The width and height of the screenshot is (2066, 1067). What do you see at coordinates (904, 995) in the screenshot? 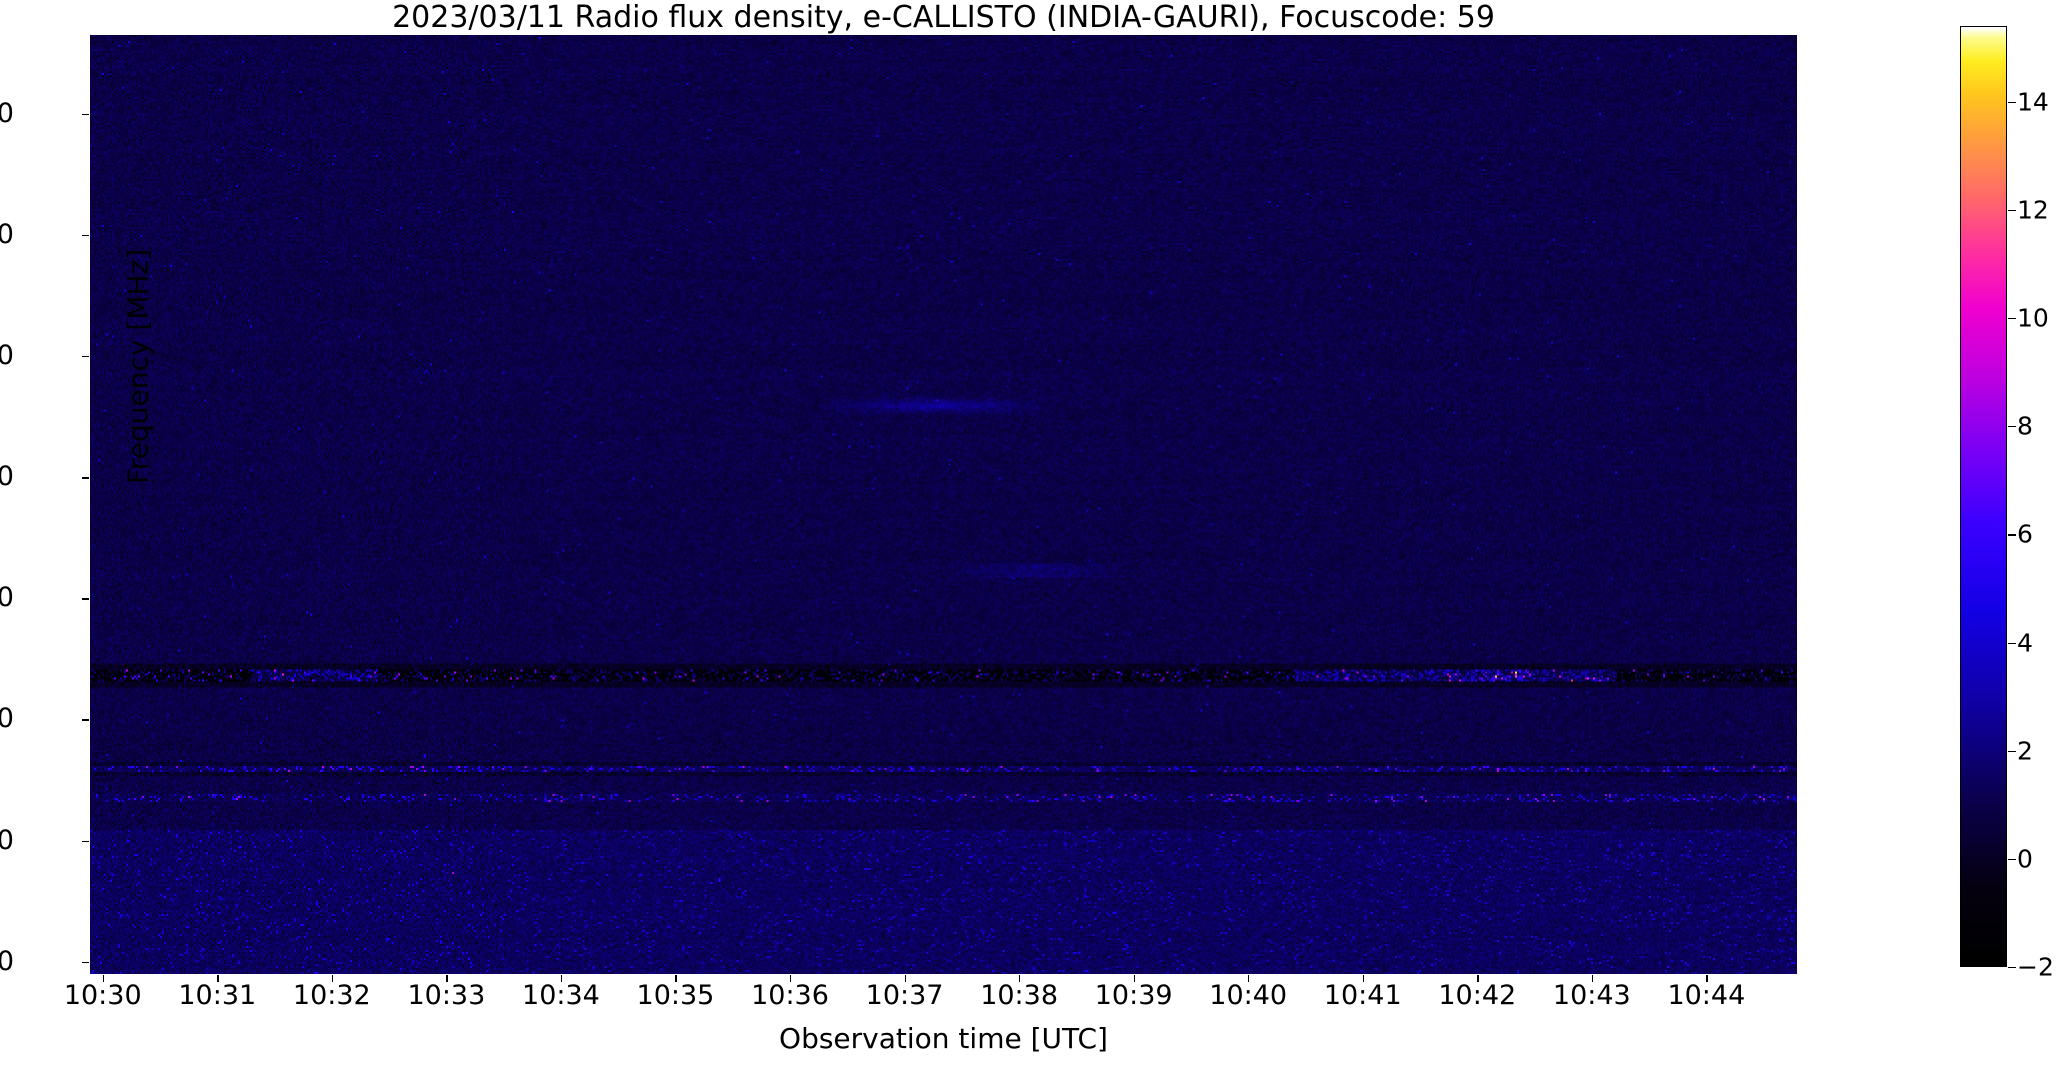
I see `x-tick-label: 10:37` at bounding box center [904, 995].